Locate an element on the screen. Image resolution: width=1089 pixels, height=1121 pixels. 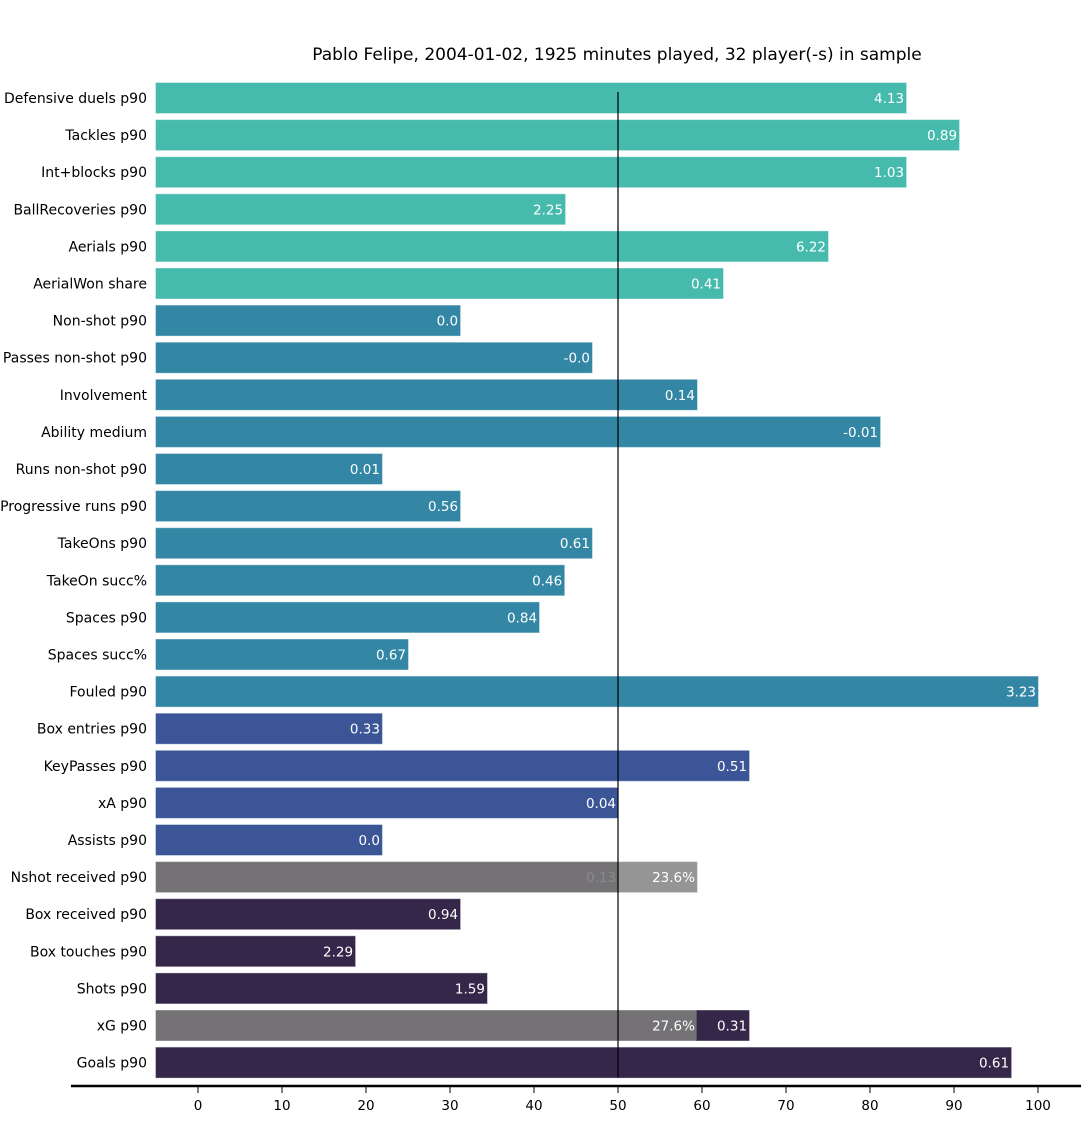
category-label-takeons-p90: TakeOns p90 is located at coordinates (102, 544).